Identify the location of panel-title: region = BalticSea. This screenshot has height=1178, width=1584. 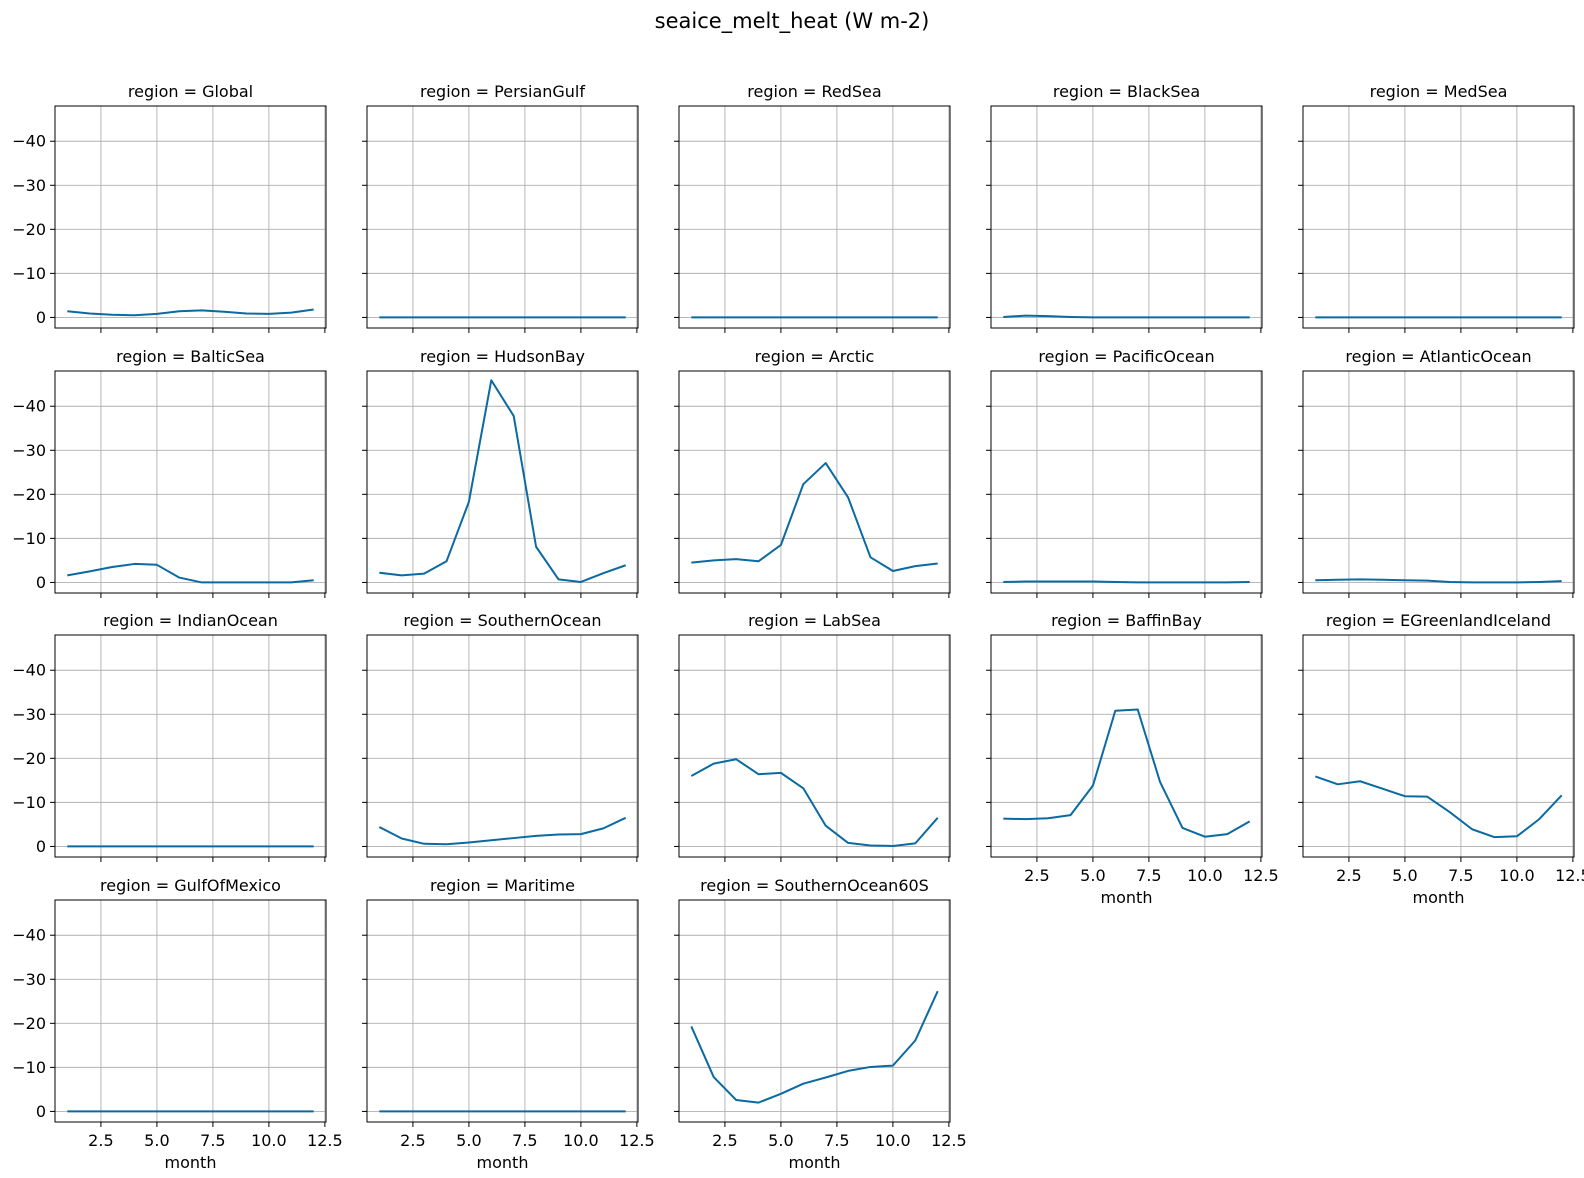
(190, 356).